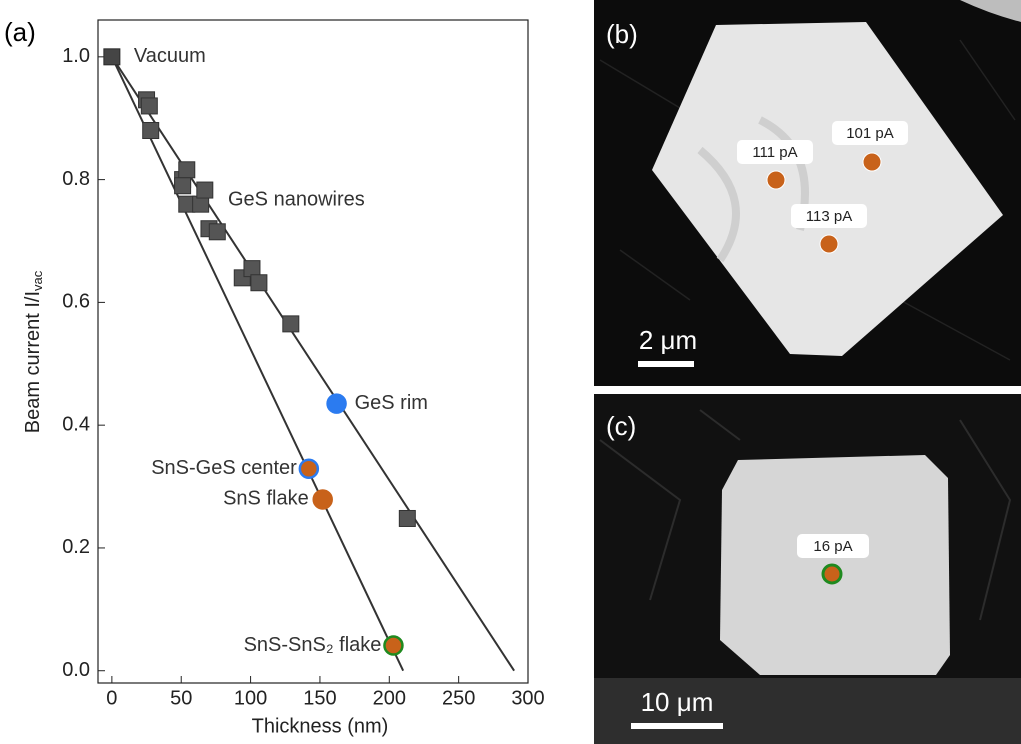 This screenshot has width=1021, height=744. I want to click on series-label: Vacuum, so click(170, 56).